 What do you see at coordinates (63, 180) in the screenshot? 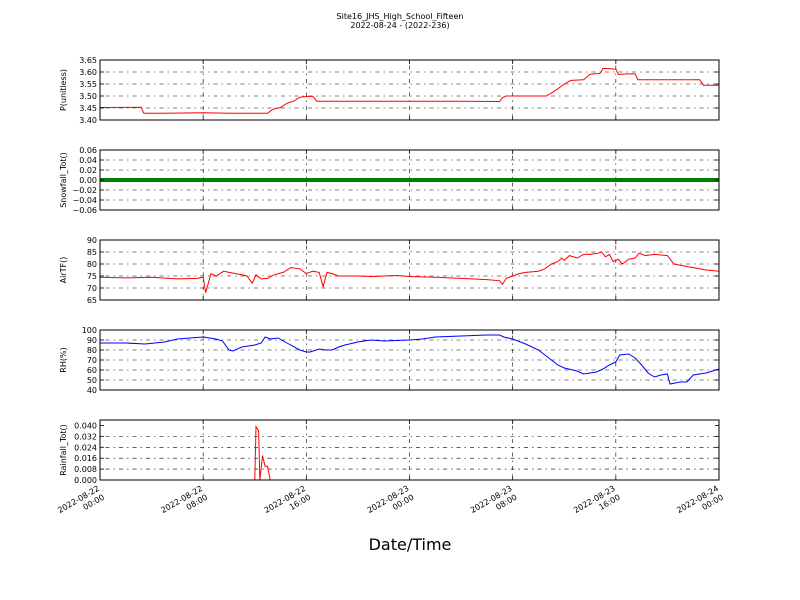
I see `y-axis-label-2: Snowfall_Tot()` at bounding box center [63, 180].